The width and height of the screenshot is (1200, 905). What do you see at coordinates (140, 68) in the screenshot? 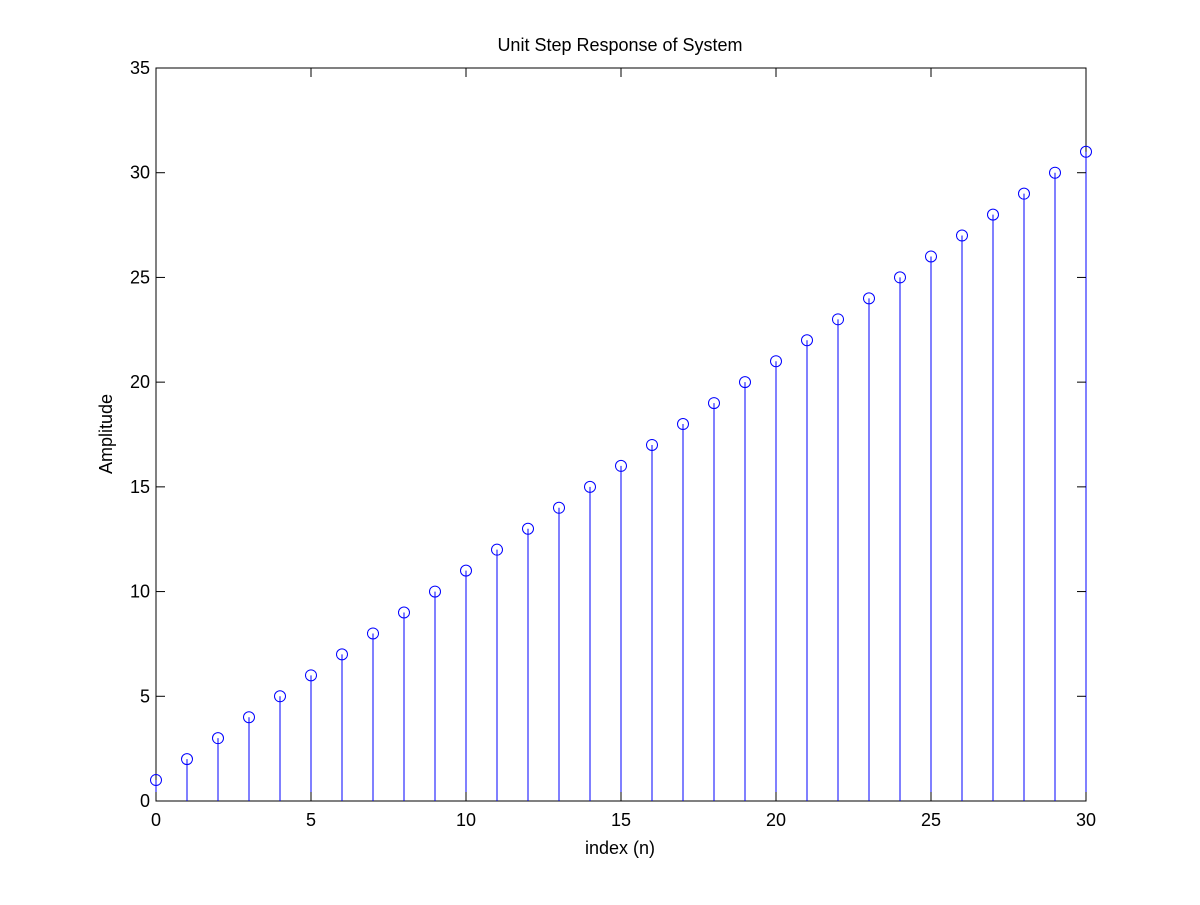
I see `y-tick-label: 35` at bounding box center [140, 68].